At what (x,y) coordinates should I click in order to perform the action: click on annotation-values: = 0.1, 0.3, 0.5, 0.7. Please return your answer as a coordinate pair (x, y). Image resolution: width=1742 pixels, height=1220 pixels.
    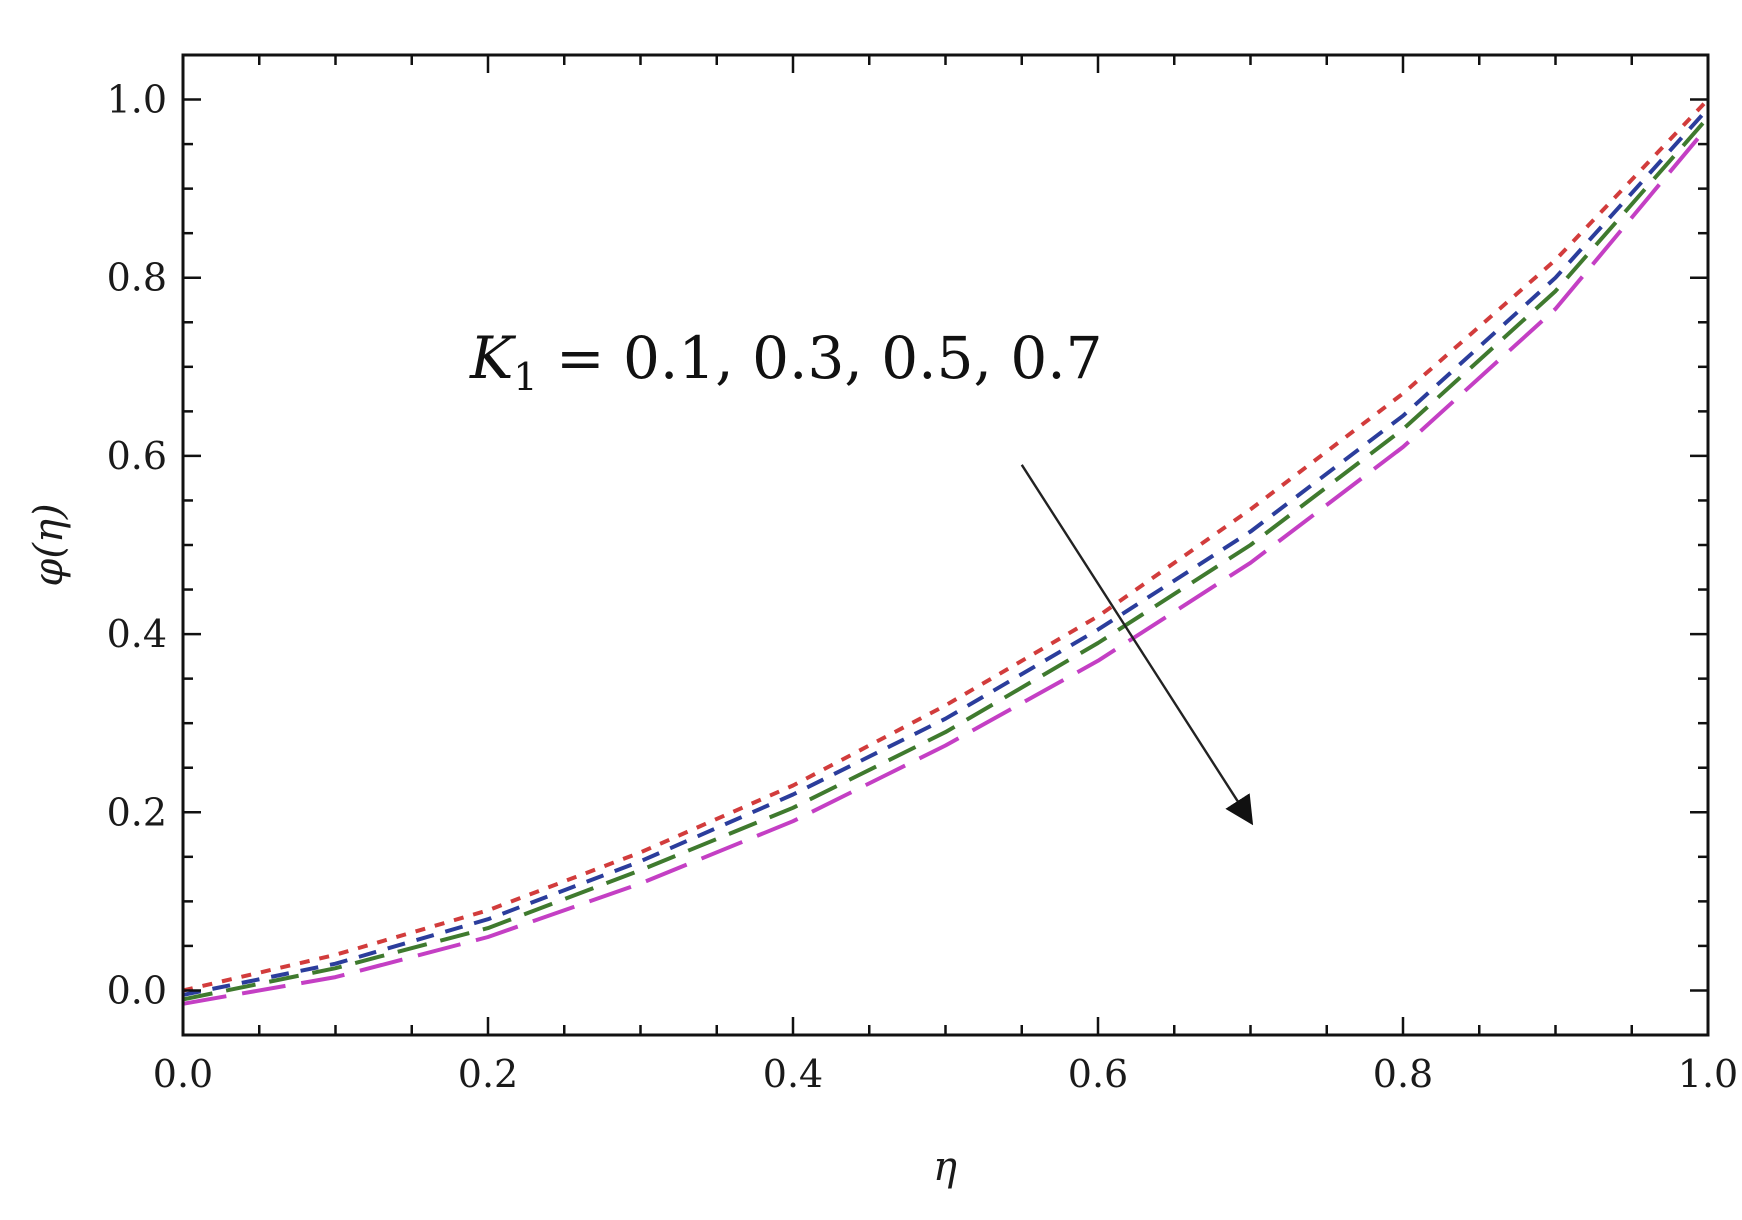
    Looking at the image, I should click on (820, 358).